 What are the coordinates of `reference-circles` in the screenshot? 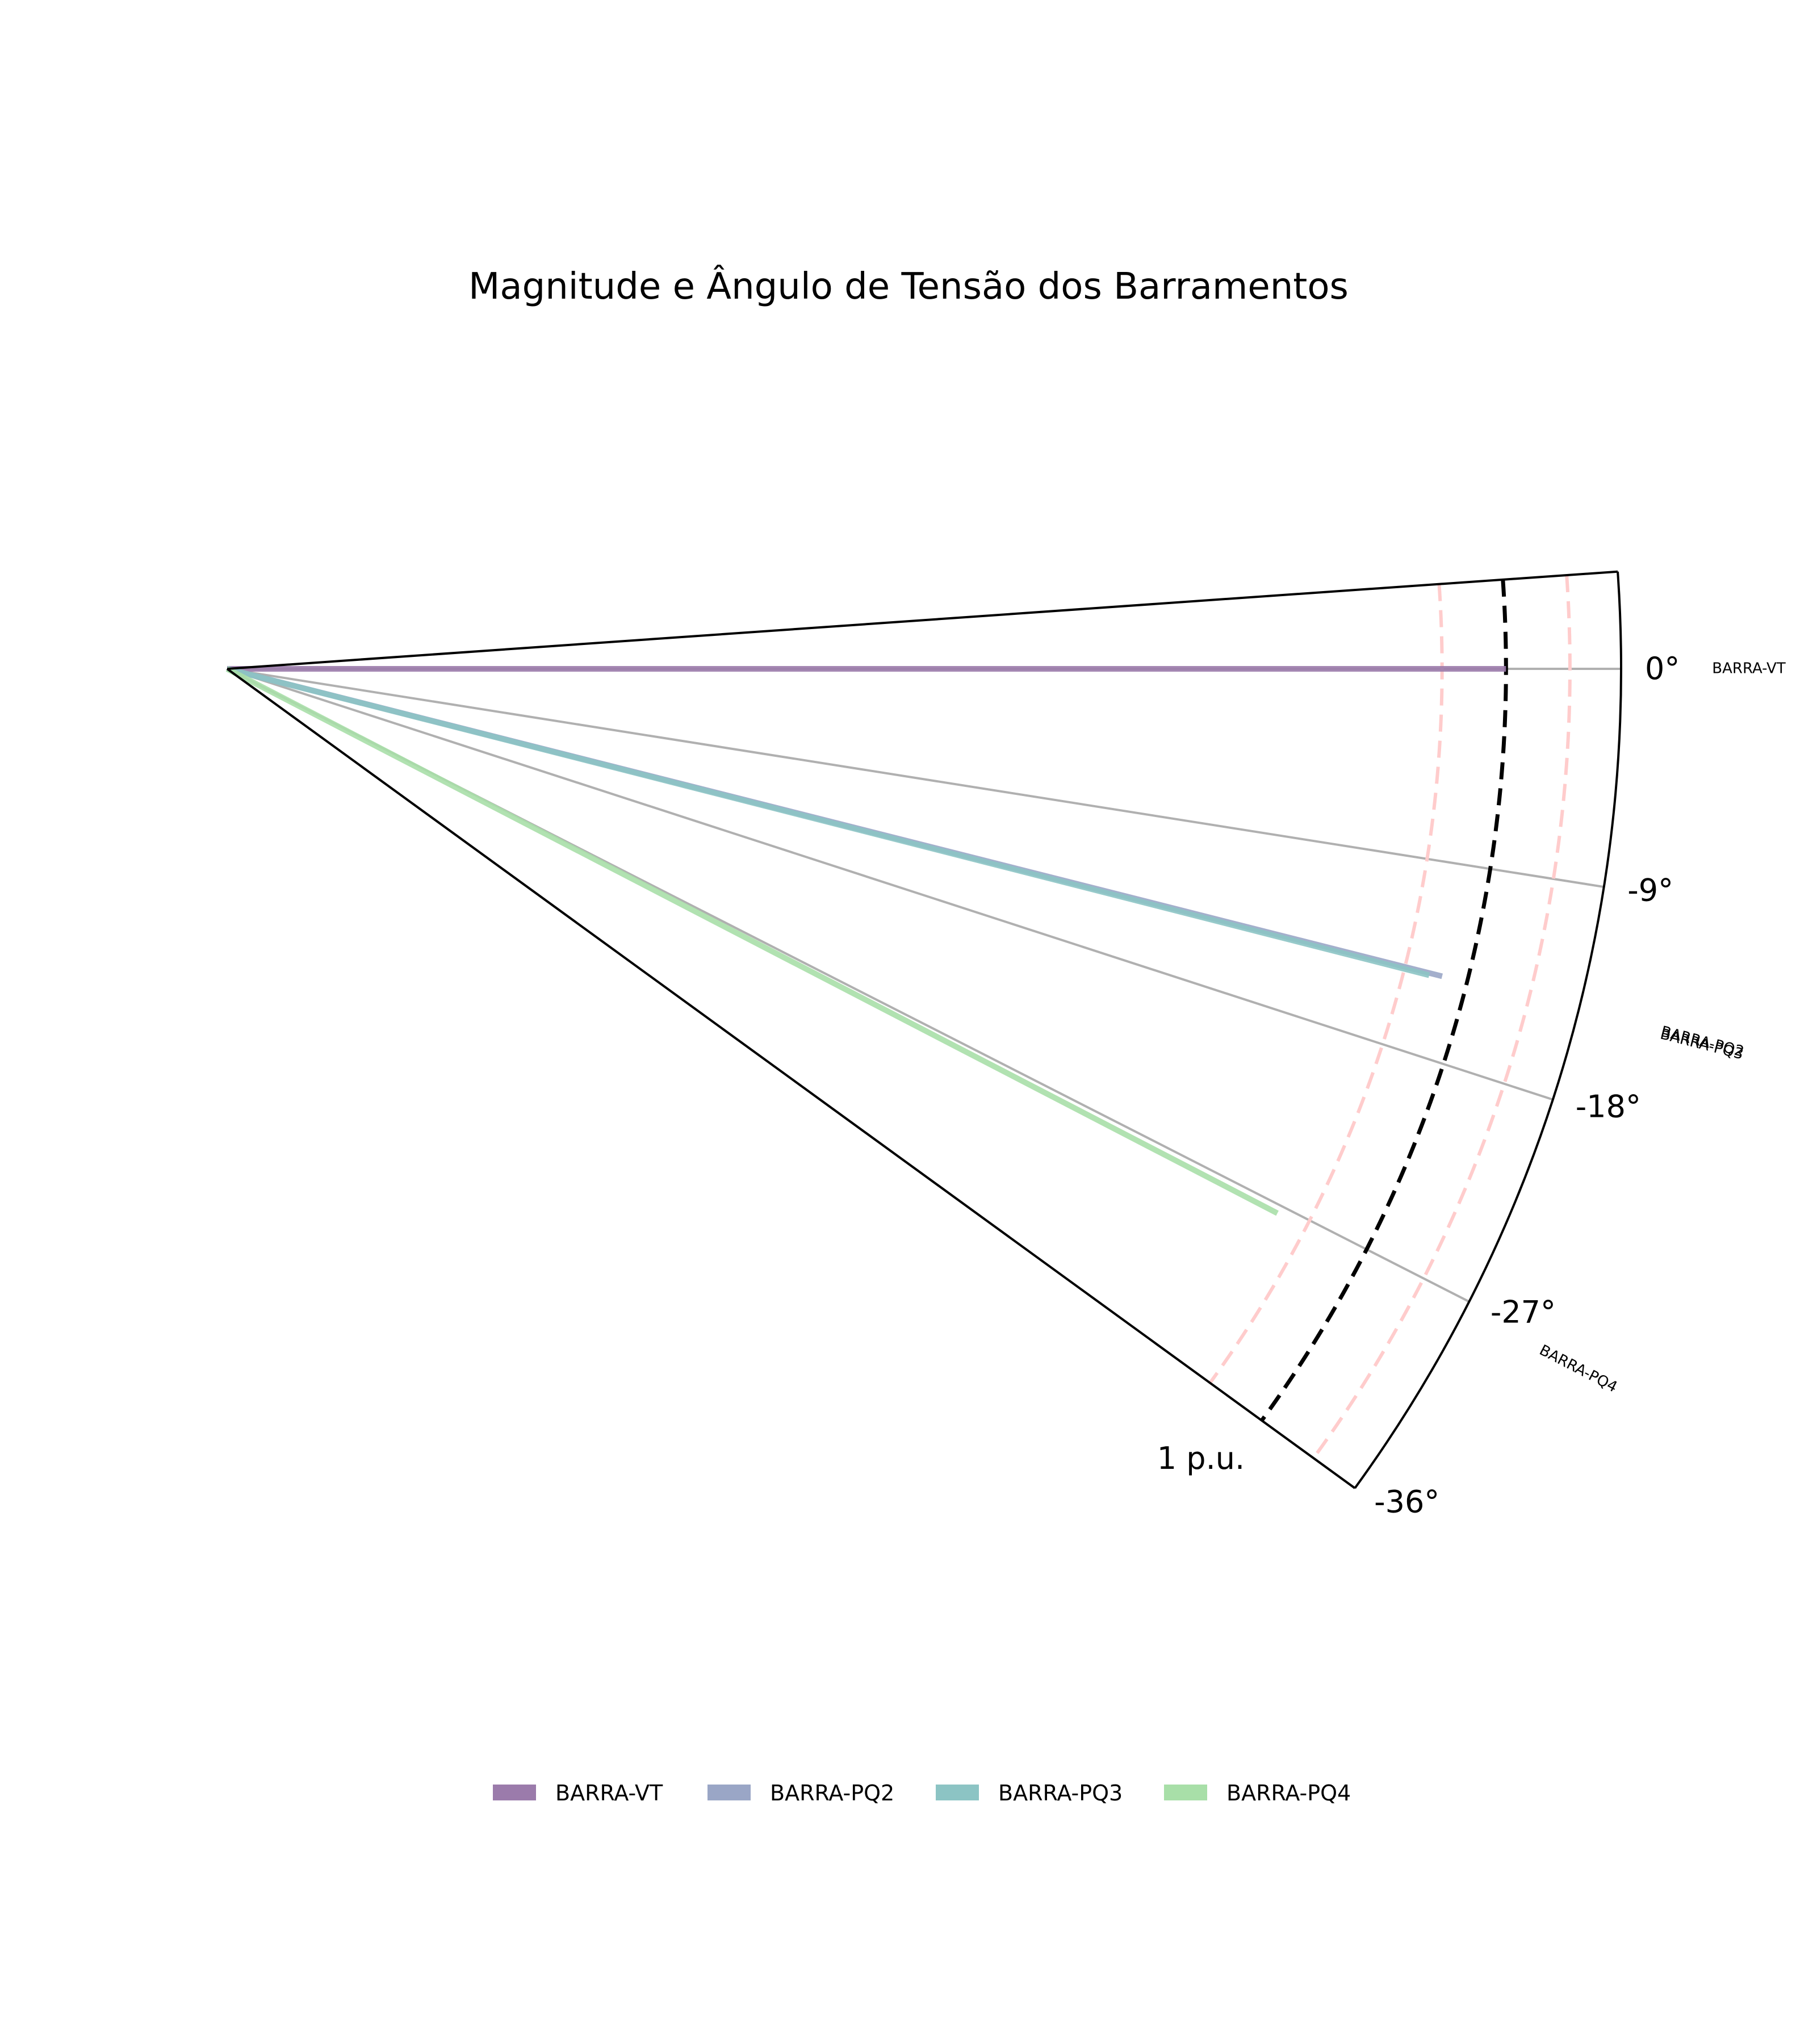 It's located at (1390, 1017).